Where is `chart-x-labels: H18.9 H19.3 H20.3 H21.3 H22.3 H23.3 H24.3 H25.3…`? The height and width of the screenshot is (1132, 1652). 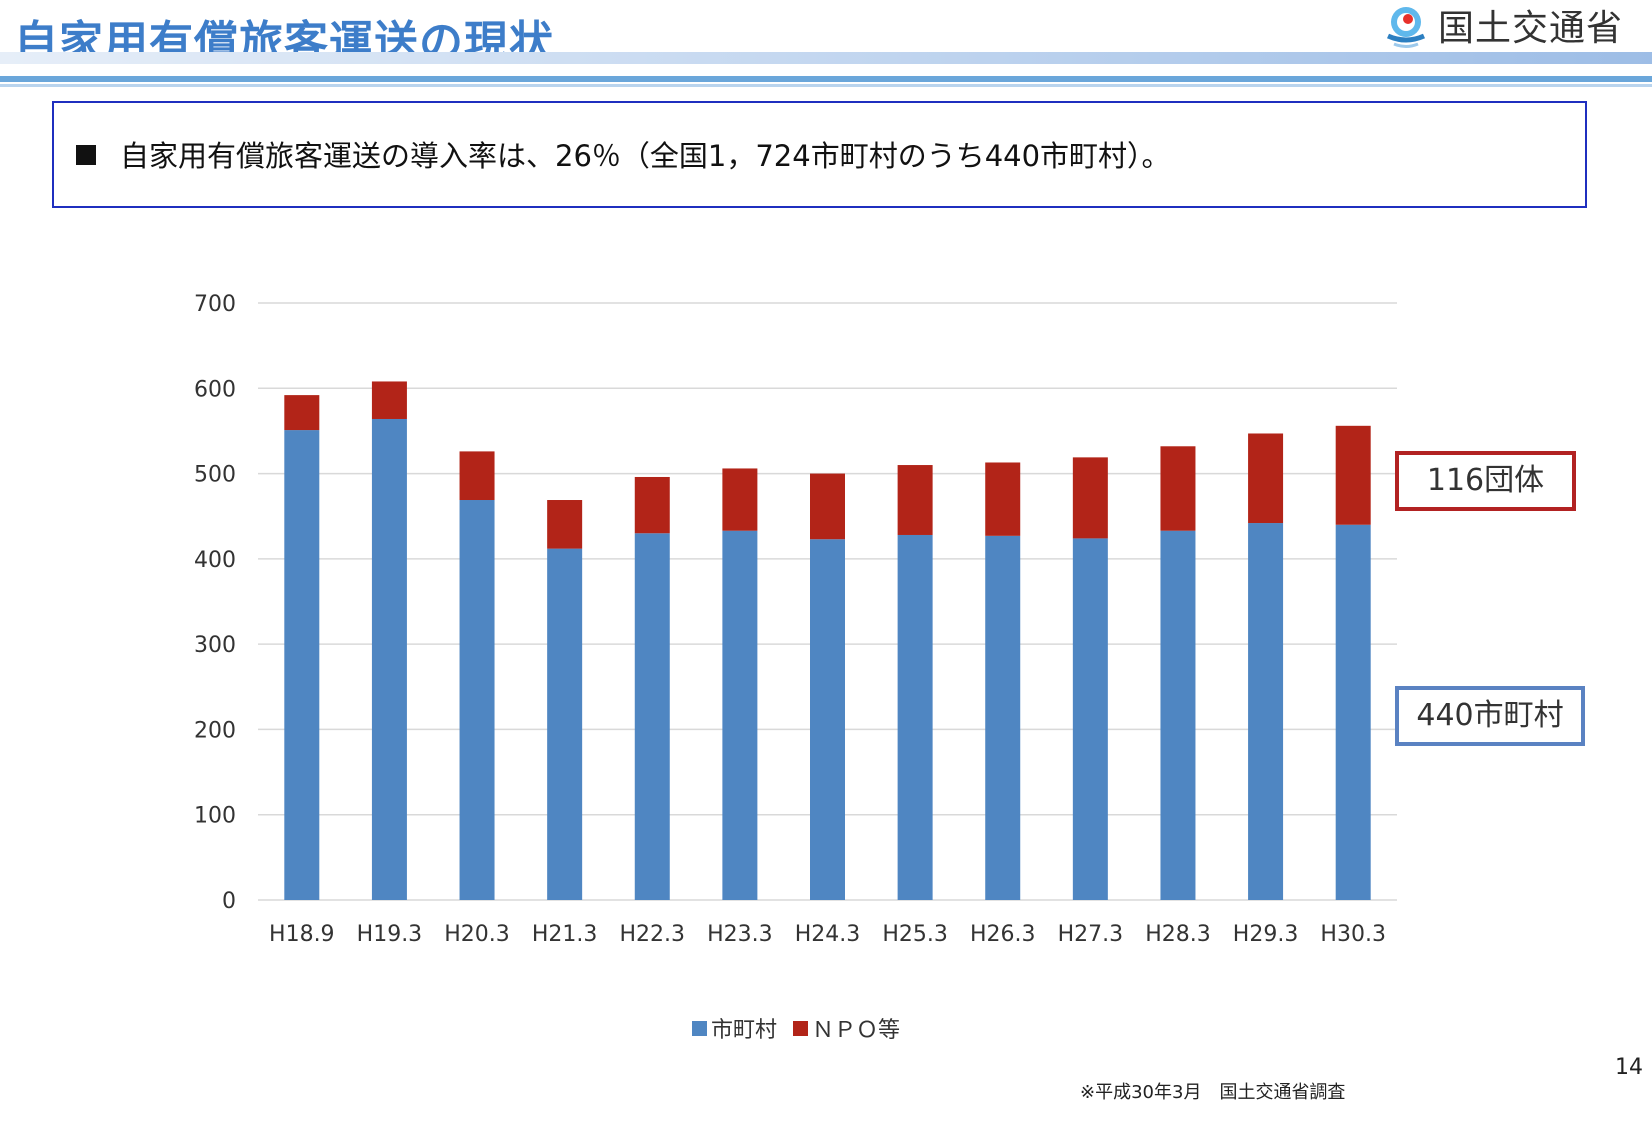
chart-x-labels: H18.9 H19.3 H20.3 H21.3 H22.3 H23.3 H24.3 H25.3… is located at coordinates (827, 934).